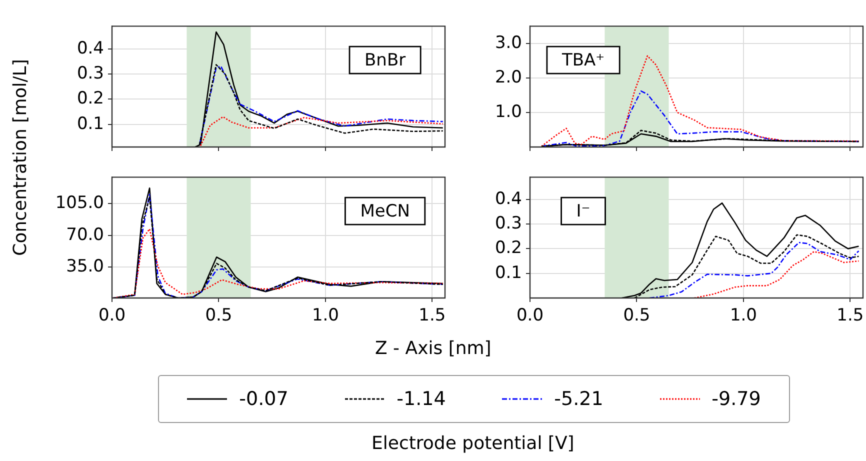  What do you see at coordinates (85, 234) in the screenshot?
I see `y-tick-label: 70.0` at bounding box center [85, 234].